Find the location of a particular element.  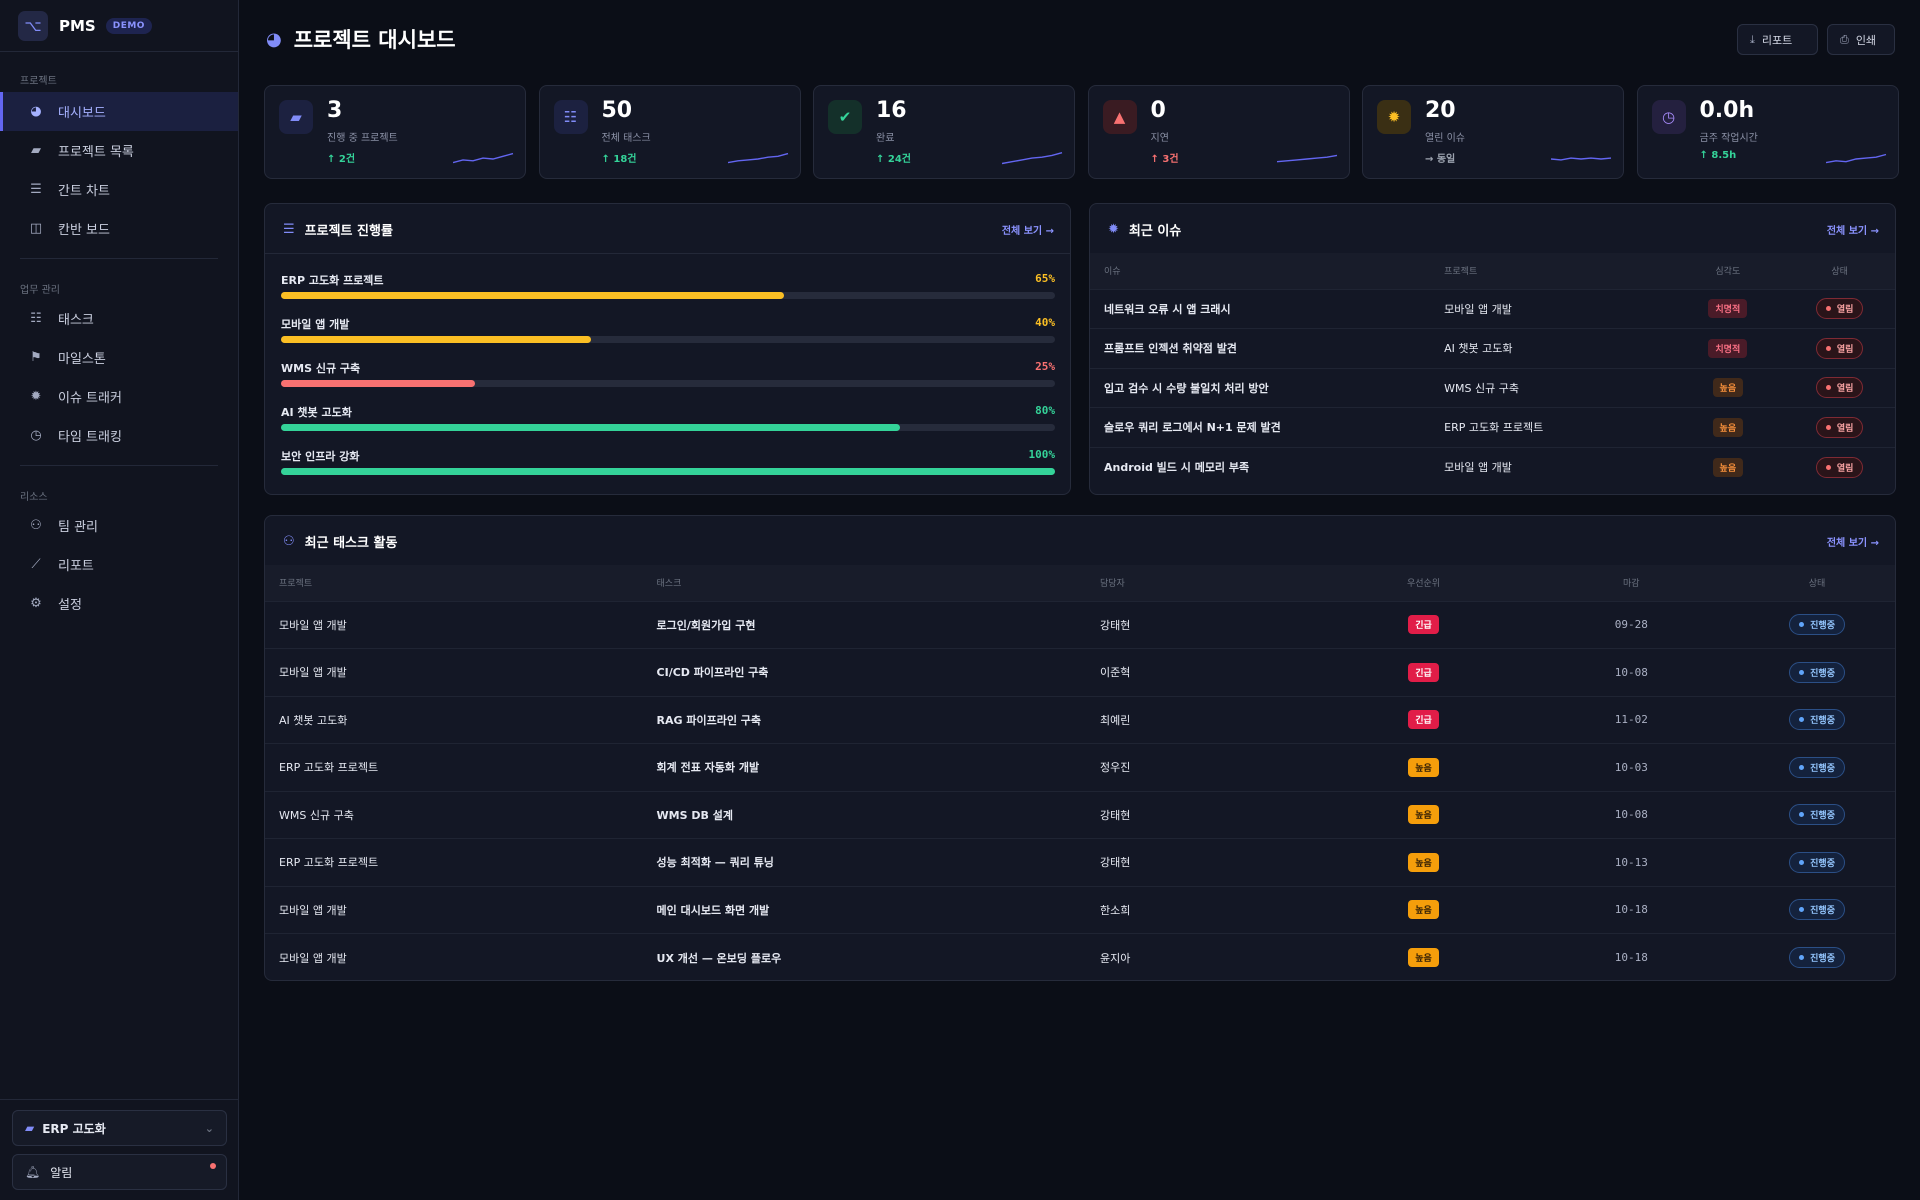

priority-badge: 긴급 is located at coordinates (1423, 672).